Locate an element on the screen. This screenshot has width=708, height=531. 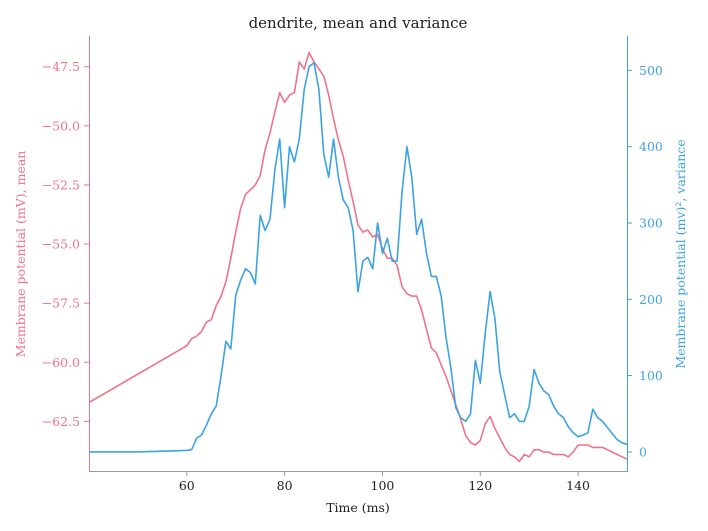
right-y-tick-label: 200 is located at coordinates (651, 299).